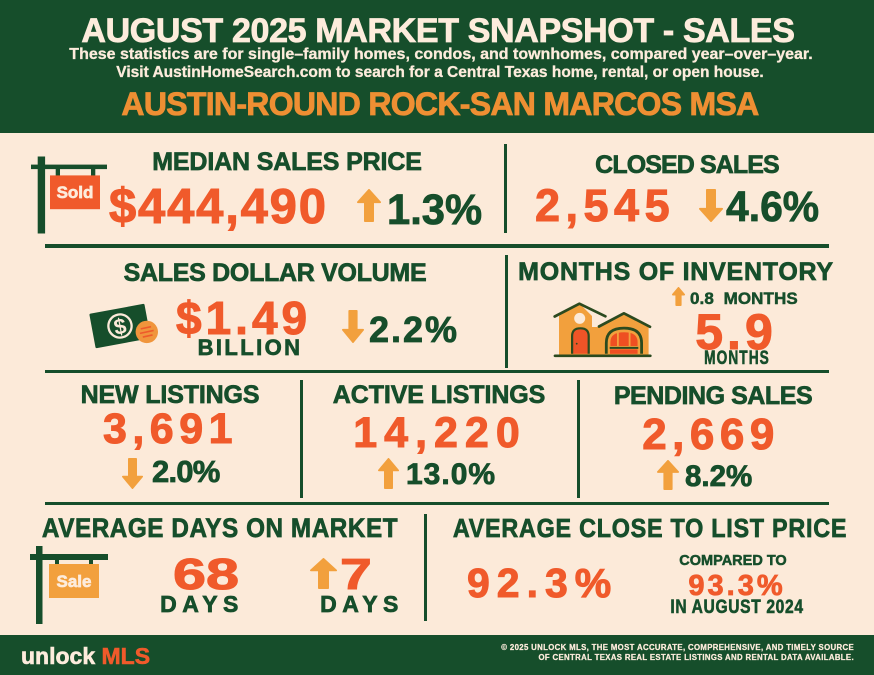  What do you see at coordinates (74, 581) in the screenshot?
I see `svg-text: Sale` at bounding box center [74, 581].